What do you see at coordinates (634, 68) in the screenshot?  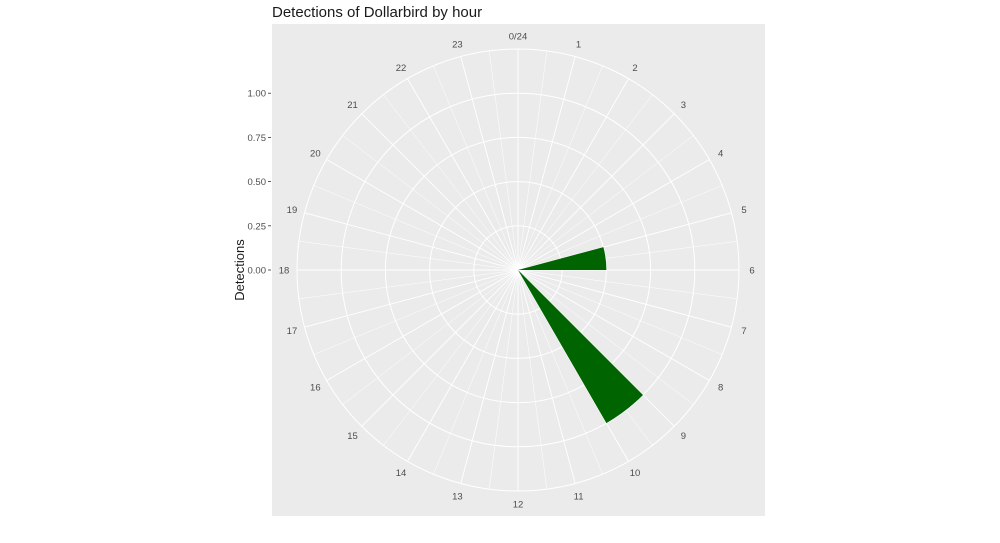 I see `hour-label: 2` at bounding box center [634, 68].